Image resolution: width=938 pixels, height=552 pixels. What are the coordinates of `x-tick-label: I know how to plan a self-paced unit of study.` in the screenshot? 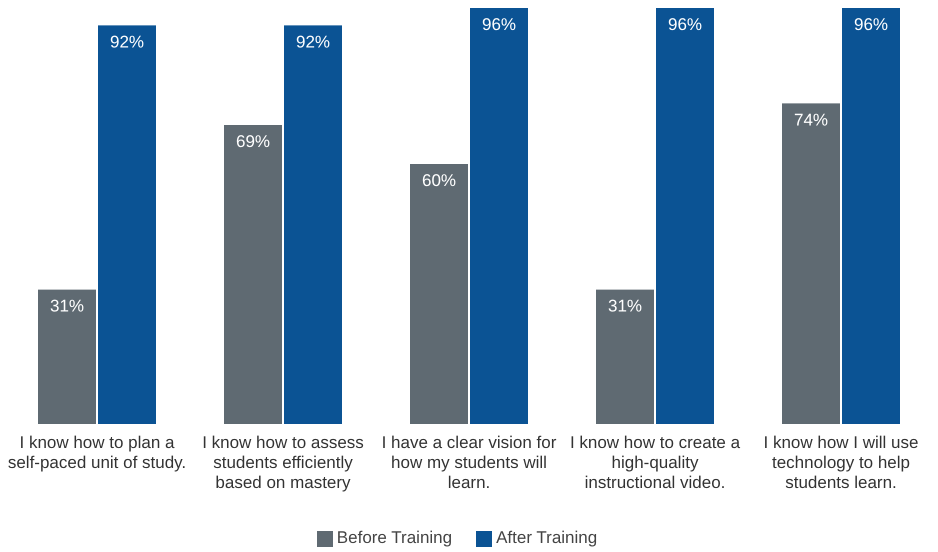 It's located at (97, 452).